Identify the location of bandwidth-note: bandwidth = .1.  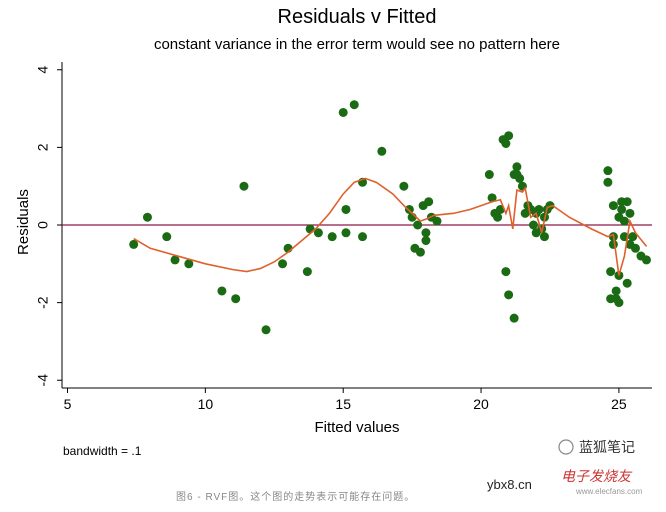
(102, 451).